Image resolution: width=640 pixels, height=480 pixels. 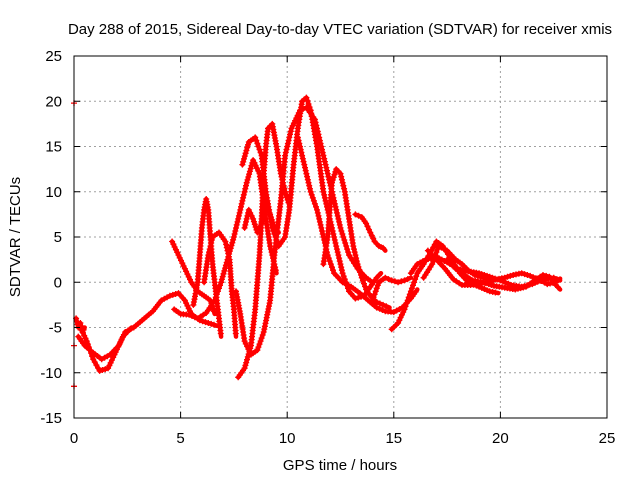 What do you see at coordinates (53, 56) in the screenshot?
I see `y-tick-label: 25` at bounding box center [53, 56].